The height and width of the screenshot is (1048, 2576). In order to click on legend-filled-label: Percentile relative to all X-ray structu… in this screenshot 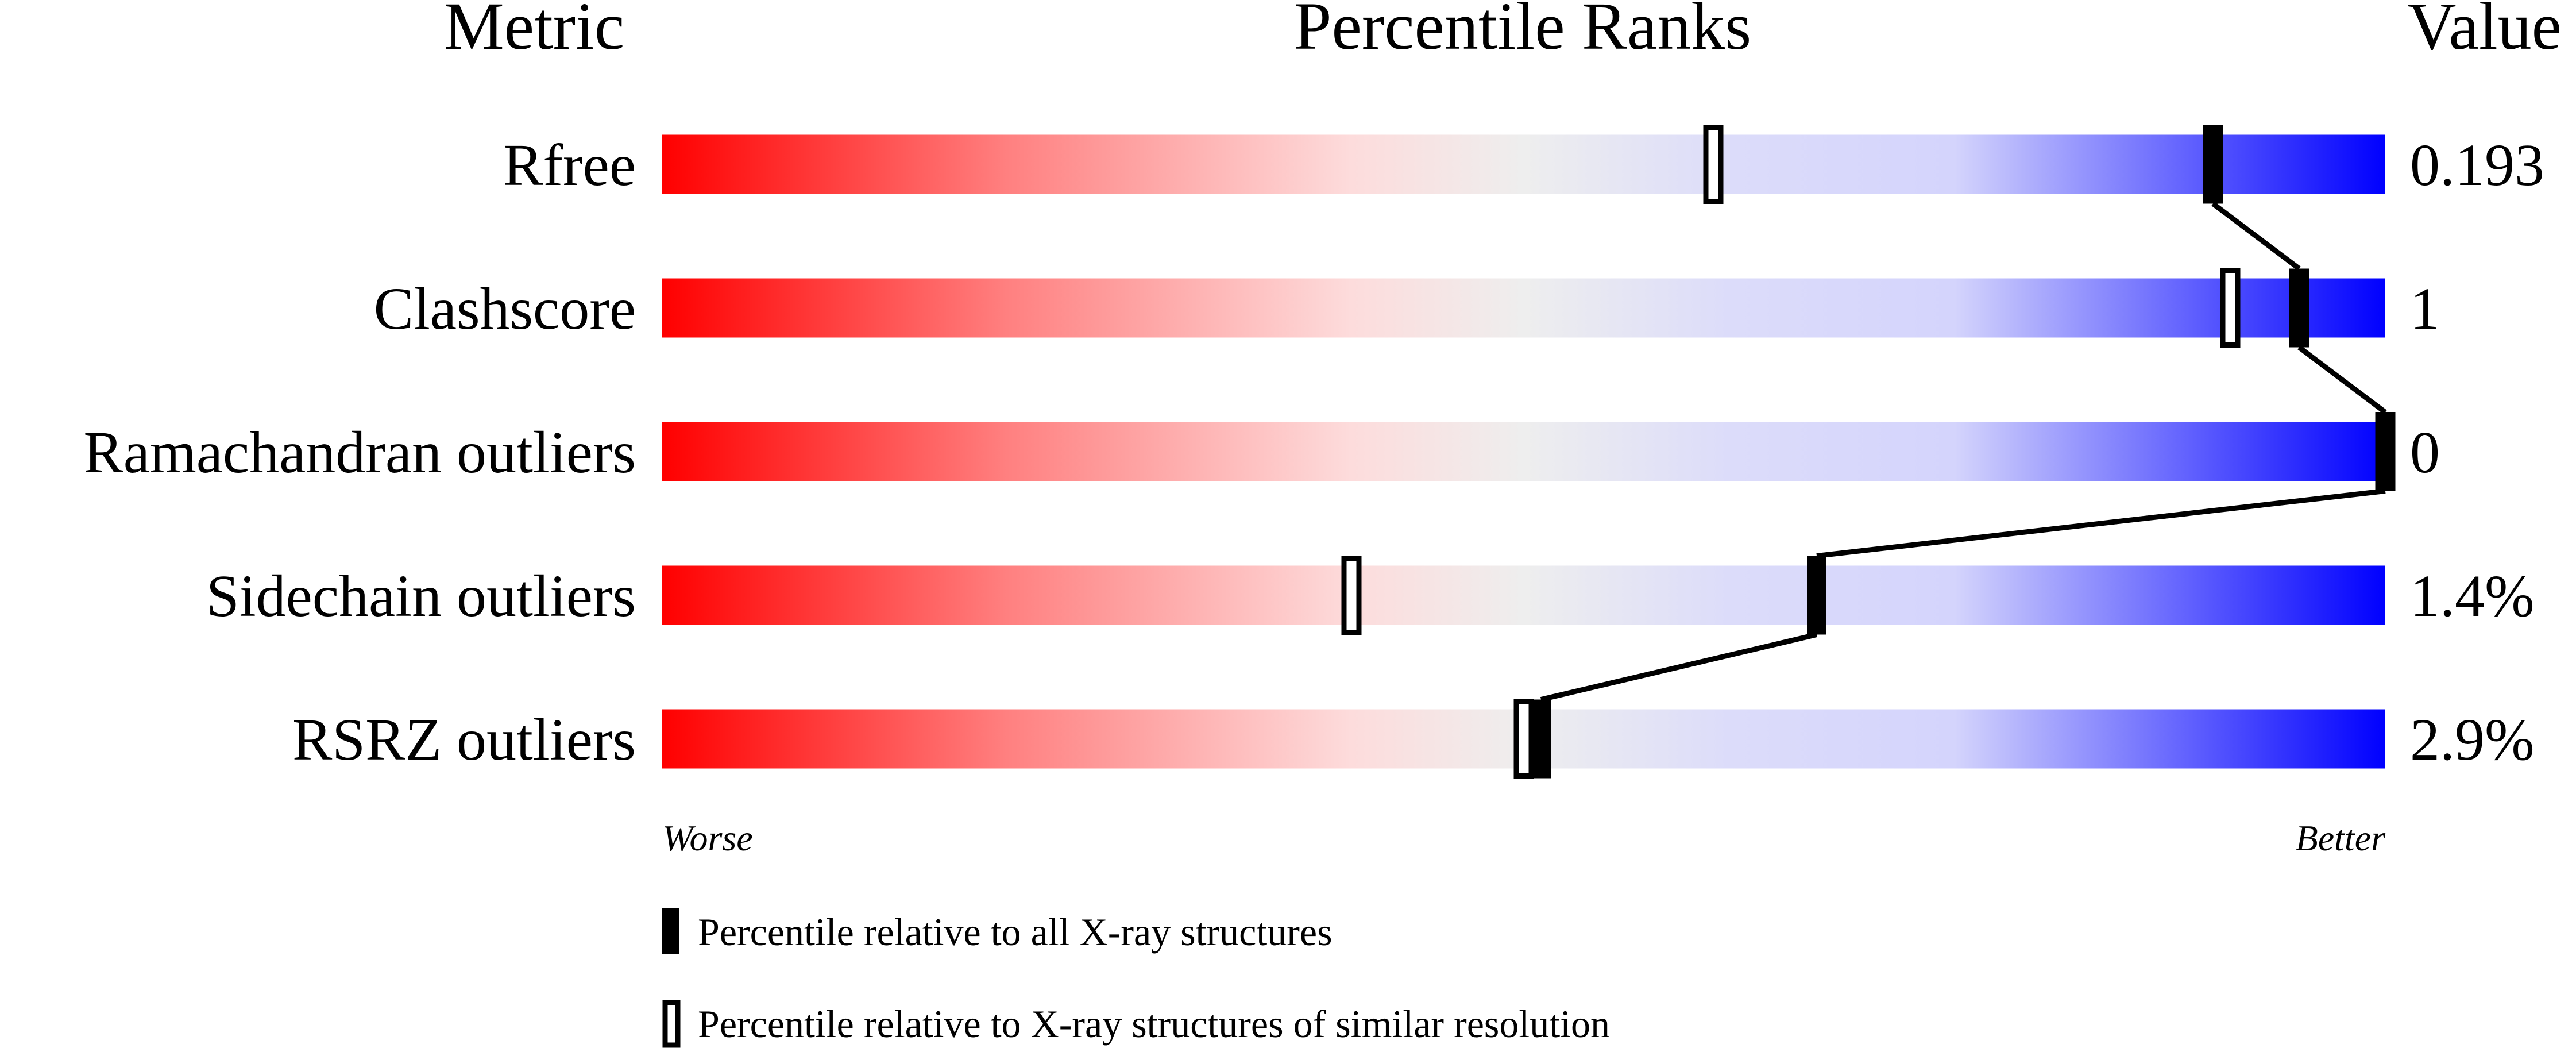, I will do `click(1015, 932)`.